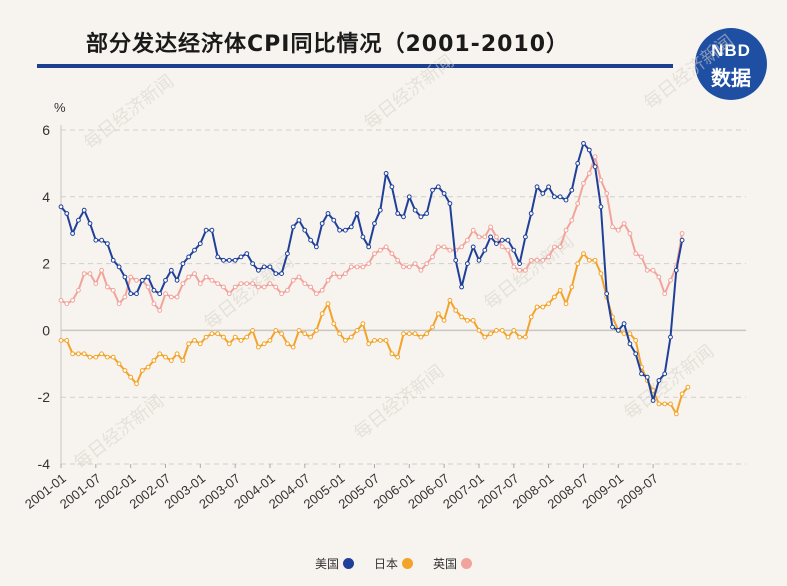 Image resolution: width=787 pixels, height=586 pixels. What do you see at coordinates (393, 563) in the screenshot?
I see `legend-item: 日本` at bounding box center [393, 563].